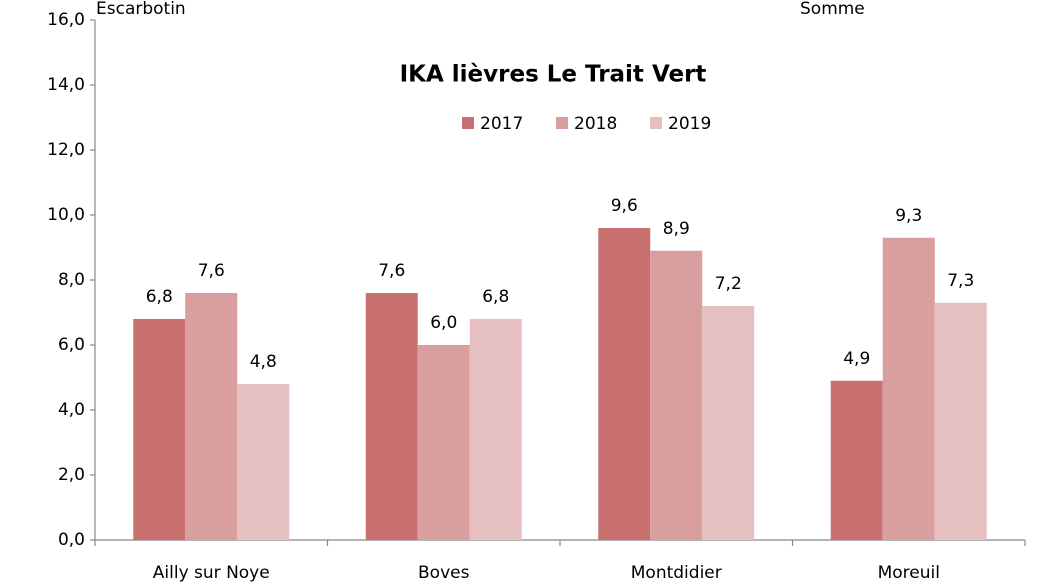  Describe the element at coordinates (141, 9) in the screenshot. I see `annotation: Escarbotin` at that location.